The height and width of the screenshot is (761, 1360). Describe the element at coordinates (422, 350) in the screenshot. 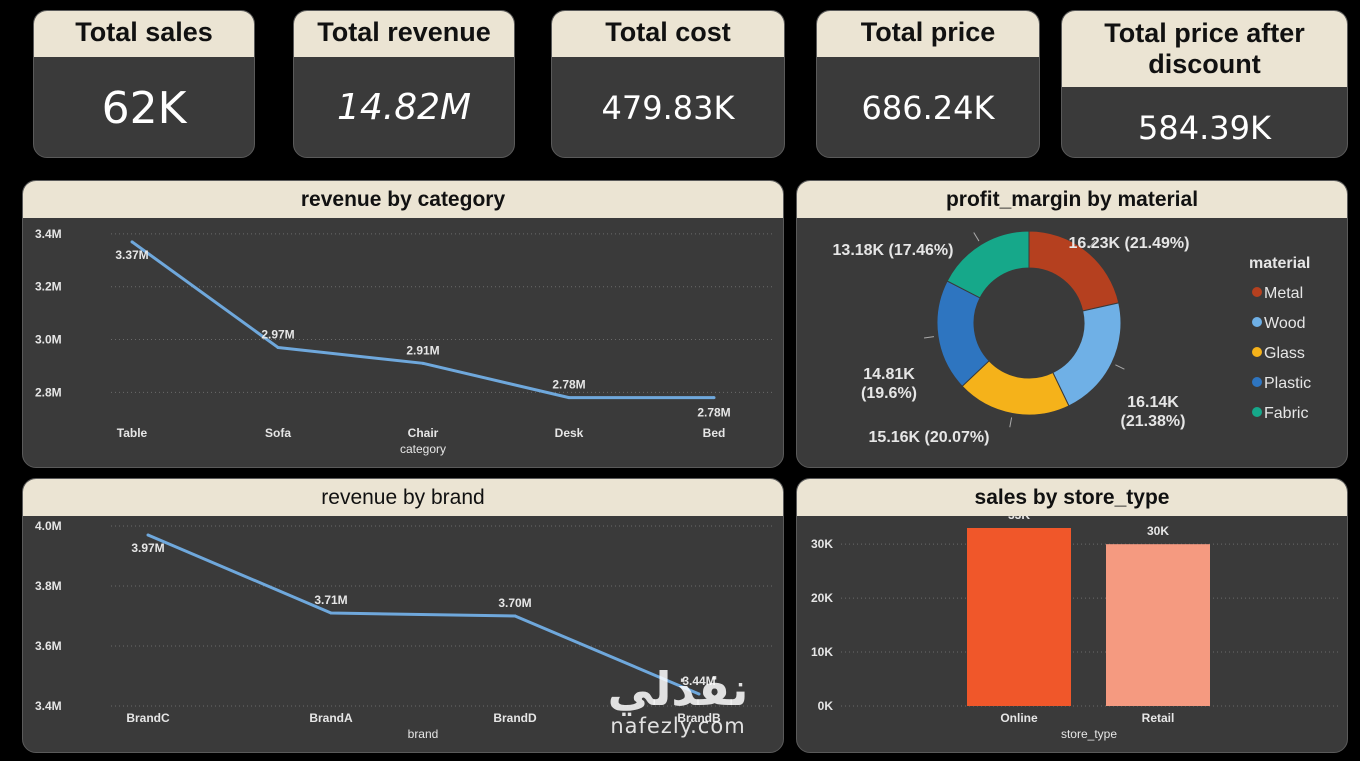

I see `data-label: 2.91M` at that location.